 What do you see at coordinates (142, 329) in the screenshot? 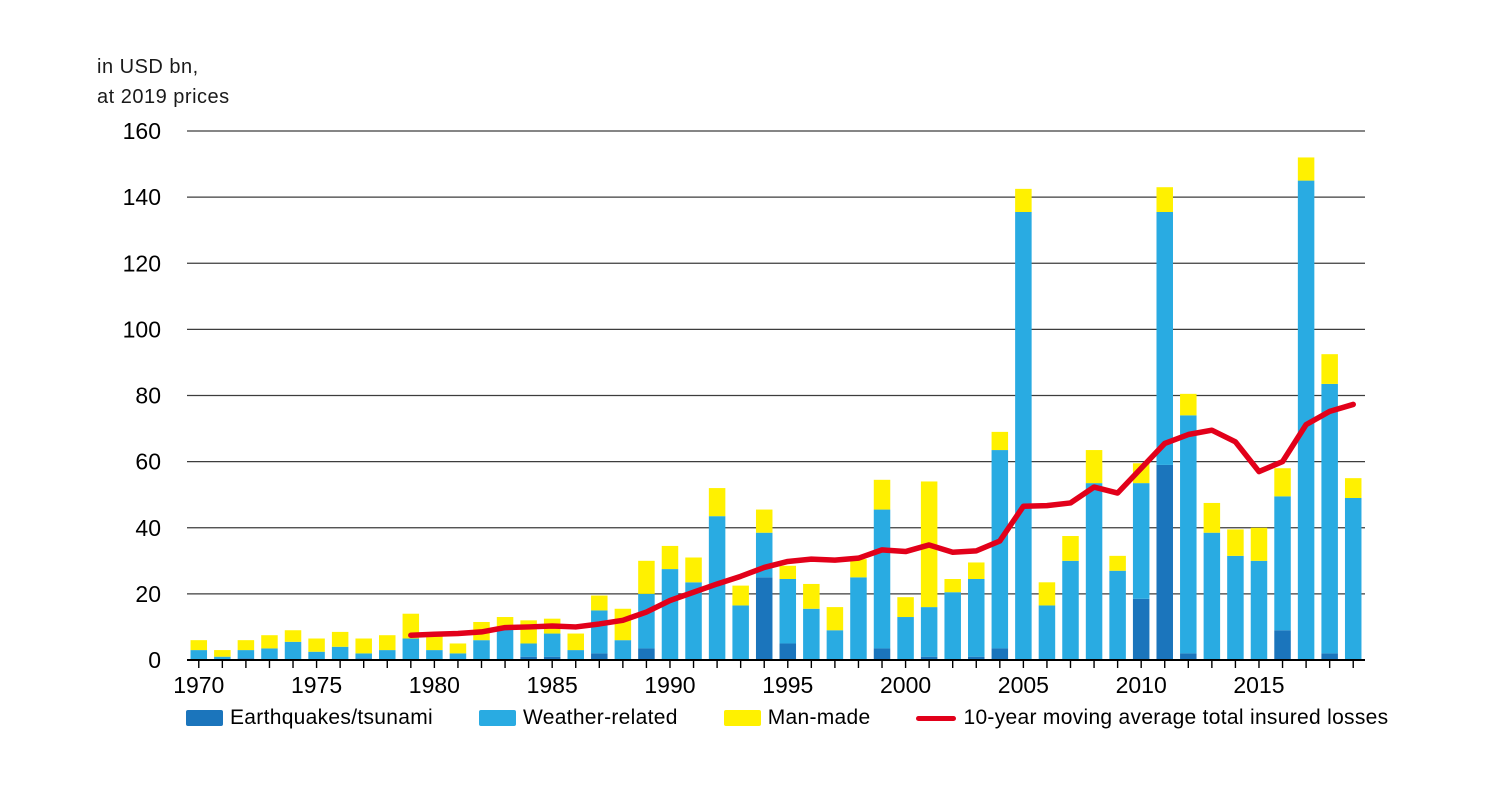
I see `y-tick-label: 100` at bounding box center [142, 329].